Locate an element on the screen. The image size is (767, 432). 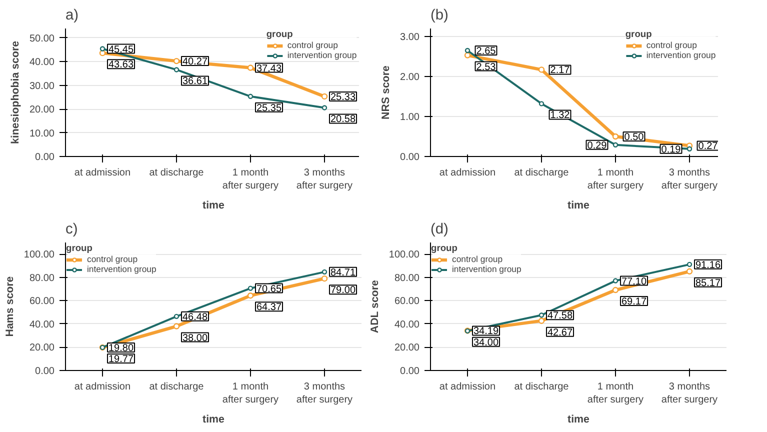
data-label: 40.27 is located at coordinates (195, 62).